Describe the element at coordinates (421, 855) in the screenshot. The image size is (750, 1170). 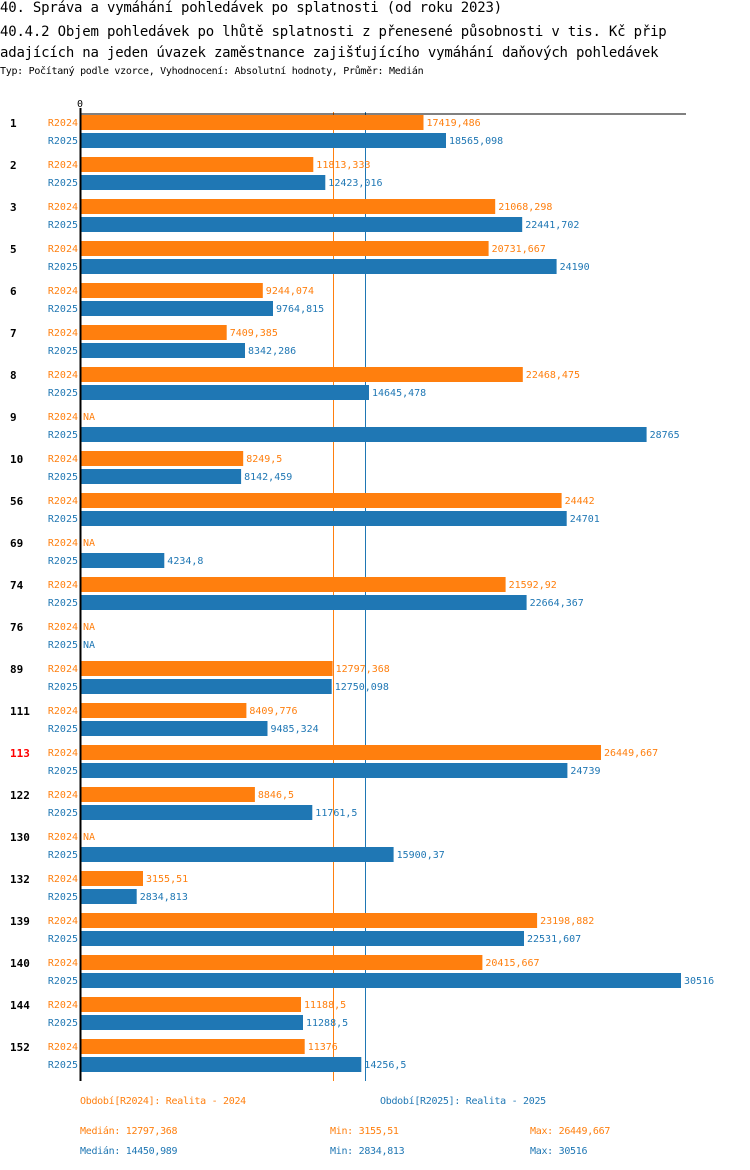
I see `data-label: 15900,37` at that location.